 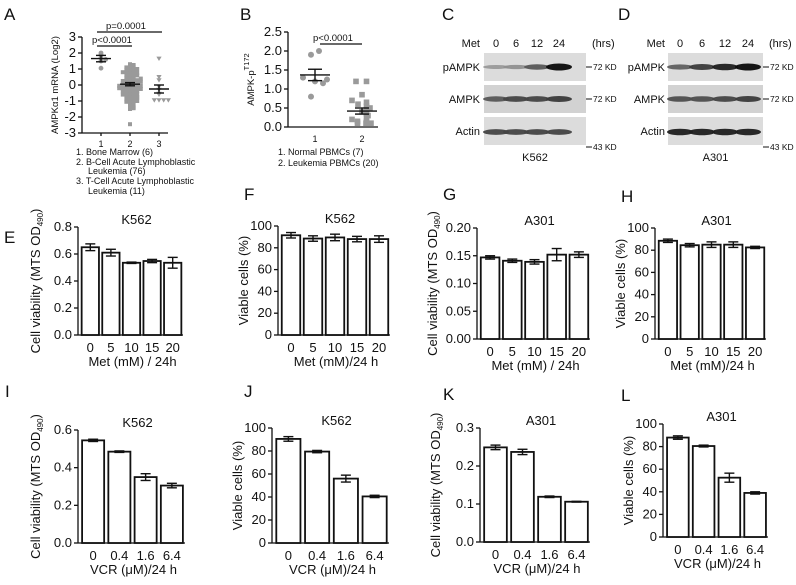 What do you see at coordinates (243, 280) in the screenshot?
I see `y-axis-label-f: Viable cells (%)` at bounding box center [243, 280].